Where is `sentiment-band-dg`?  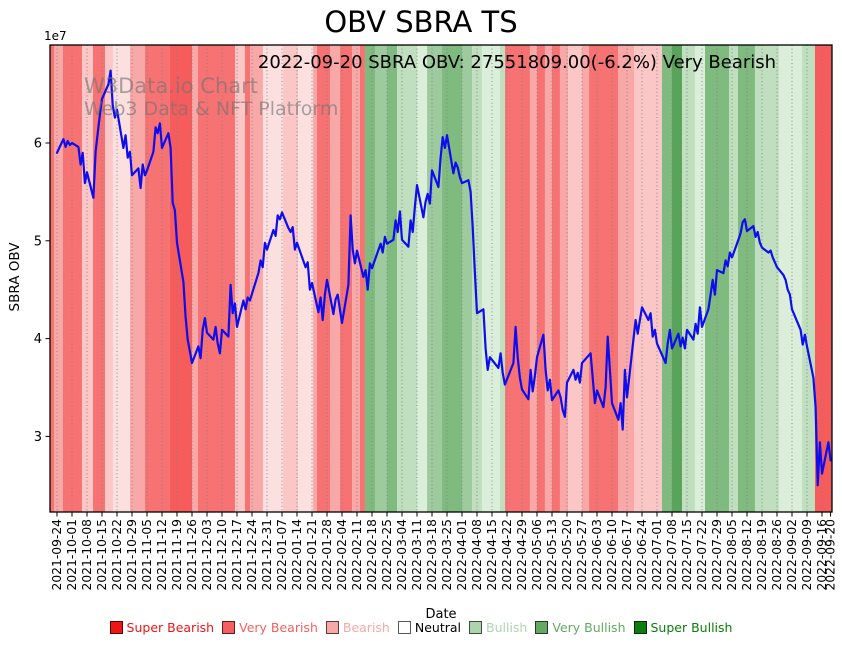
sentiment-band-dg is located at coordinates (677, 278).